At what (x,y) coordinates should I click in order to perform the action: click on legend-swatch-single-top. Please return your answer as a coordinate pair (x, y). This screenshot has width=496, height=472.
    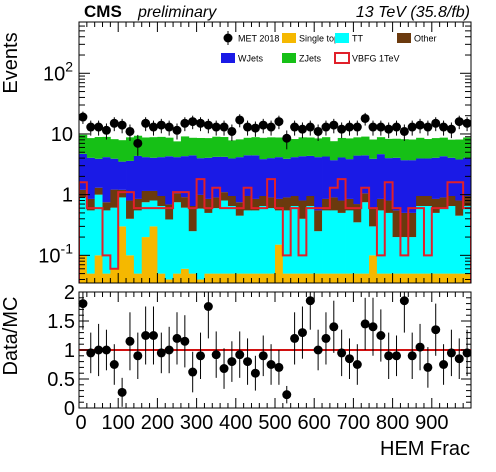
    Looking at the image, I should click on (289, 38).